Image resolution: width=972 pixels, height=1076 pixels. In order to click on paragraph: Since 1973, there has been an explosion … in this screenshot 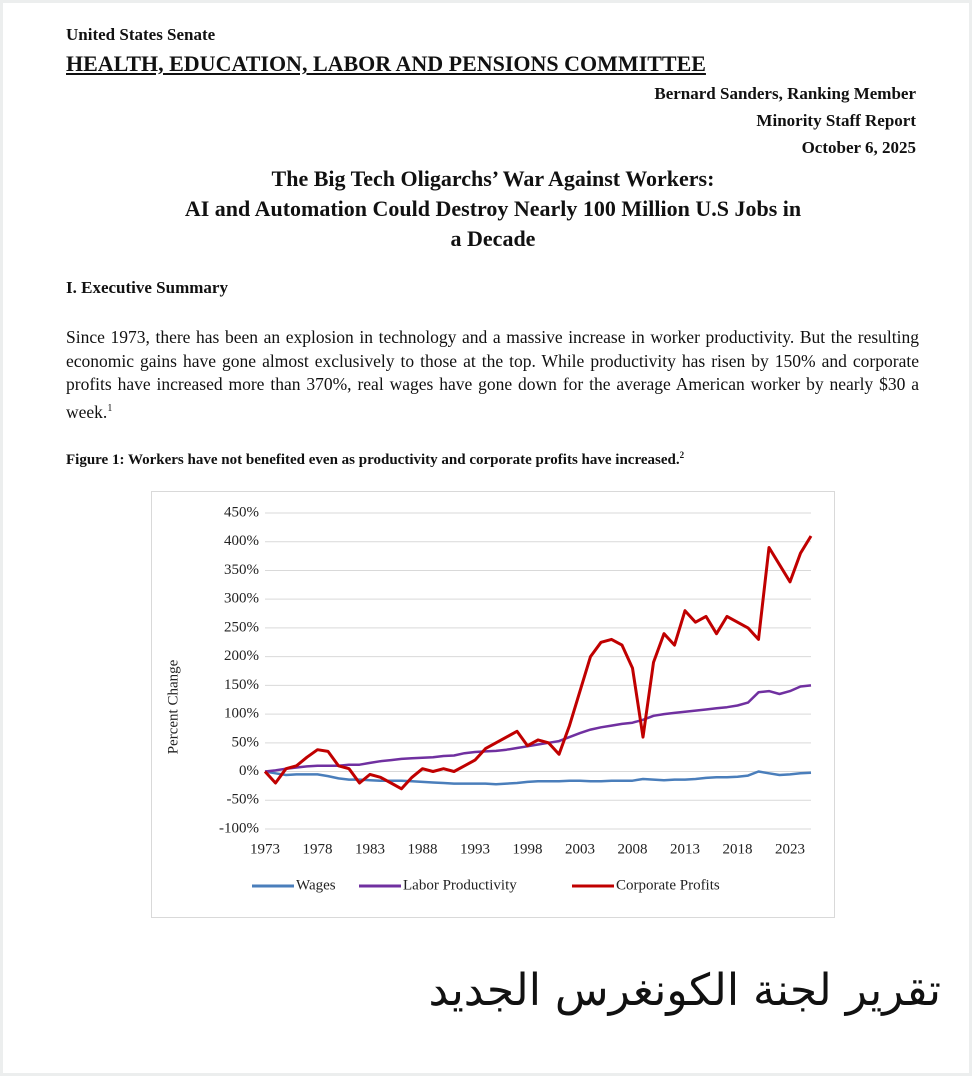, I will do `click(492, 375)`.